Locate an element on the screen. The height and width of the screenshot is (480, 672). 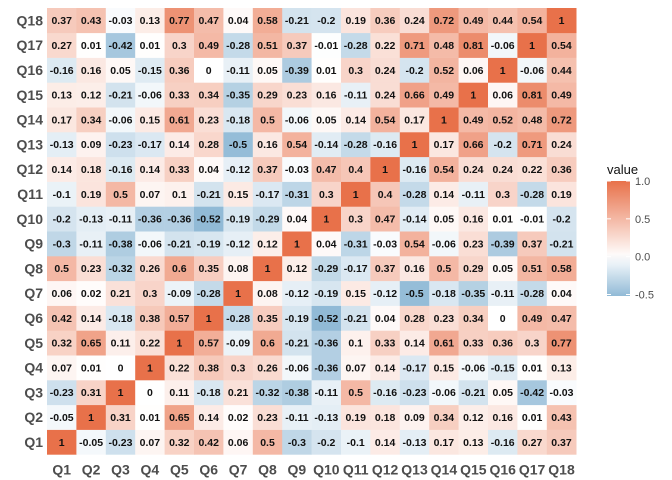
cell-value-label: -0.36 is located at coordinates (326, 344).